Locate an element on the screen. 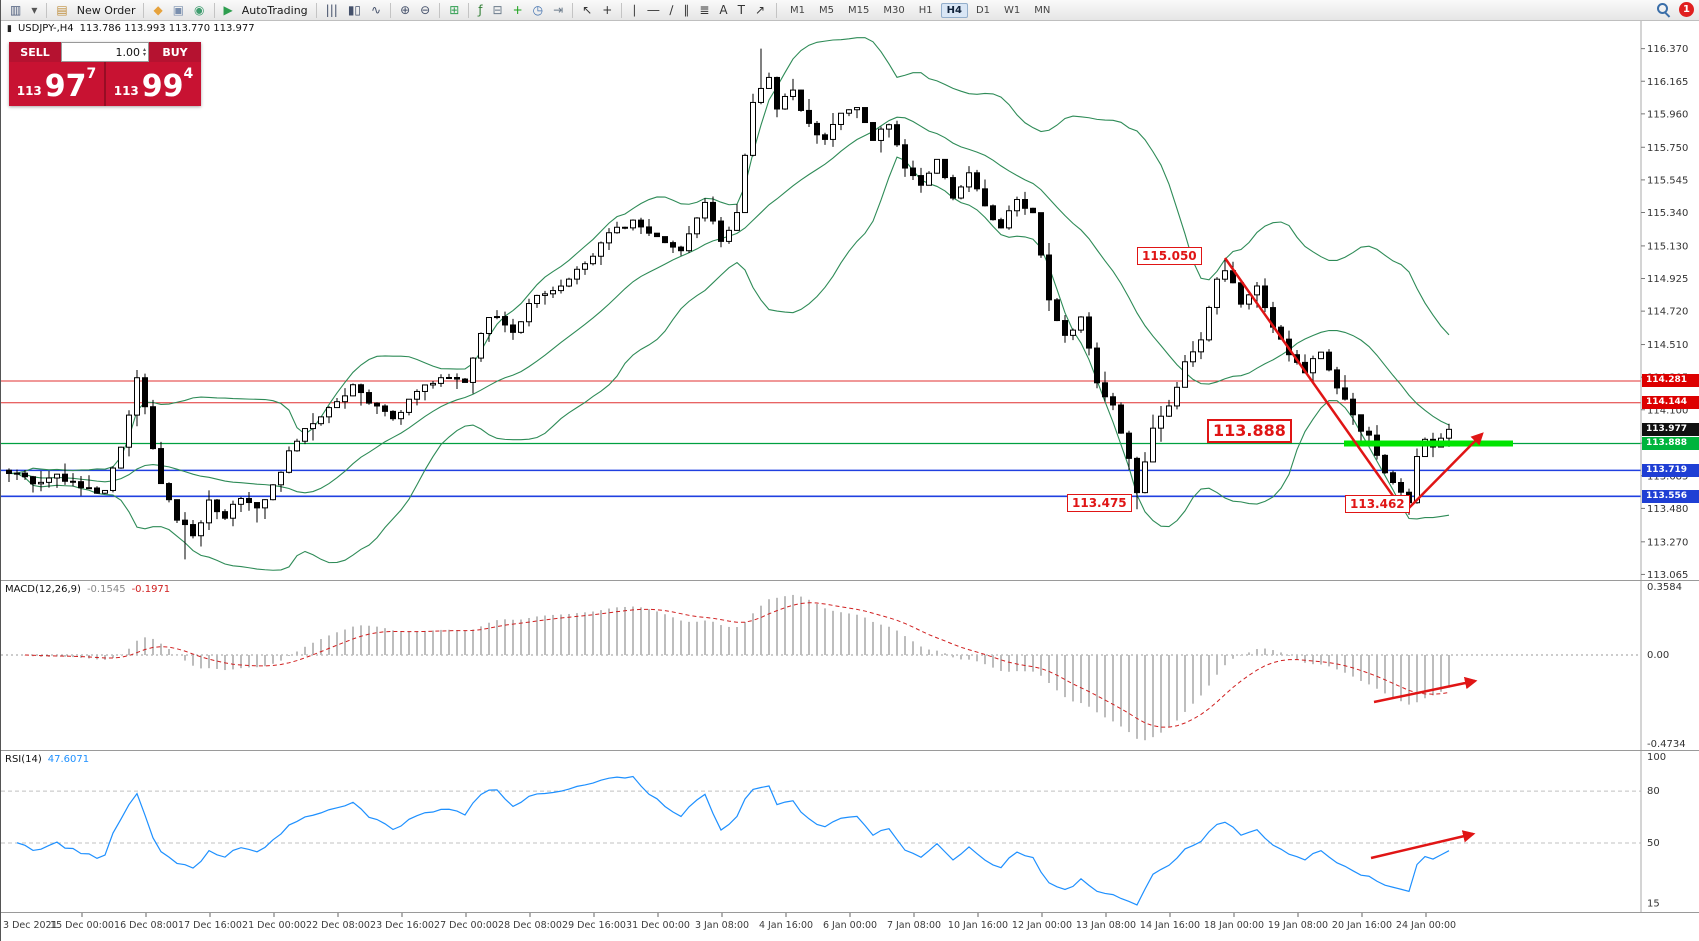 This screenshot has width=1699, height=941. price-label-115050: 115.050 is located at coordinates (1169, 256).